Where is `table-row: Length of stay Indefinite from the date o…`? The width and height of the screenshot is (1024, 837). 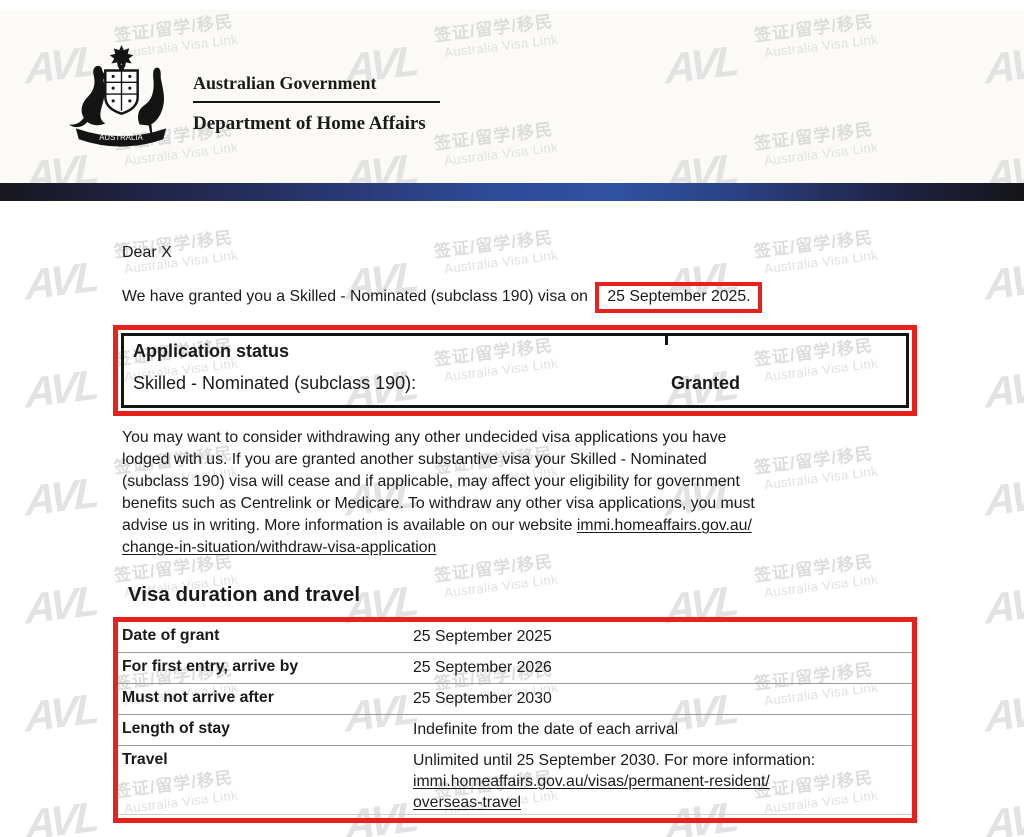 table-row: Length of stay Indefinite from the date o… is located at coordinates (515, 729).